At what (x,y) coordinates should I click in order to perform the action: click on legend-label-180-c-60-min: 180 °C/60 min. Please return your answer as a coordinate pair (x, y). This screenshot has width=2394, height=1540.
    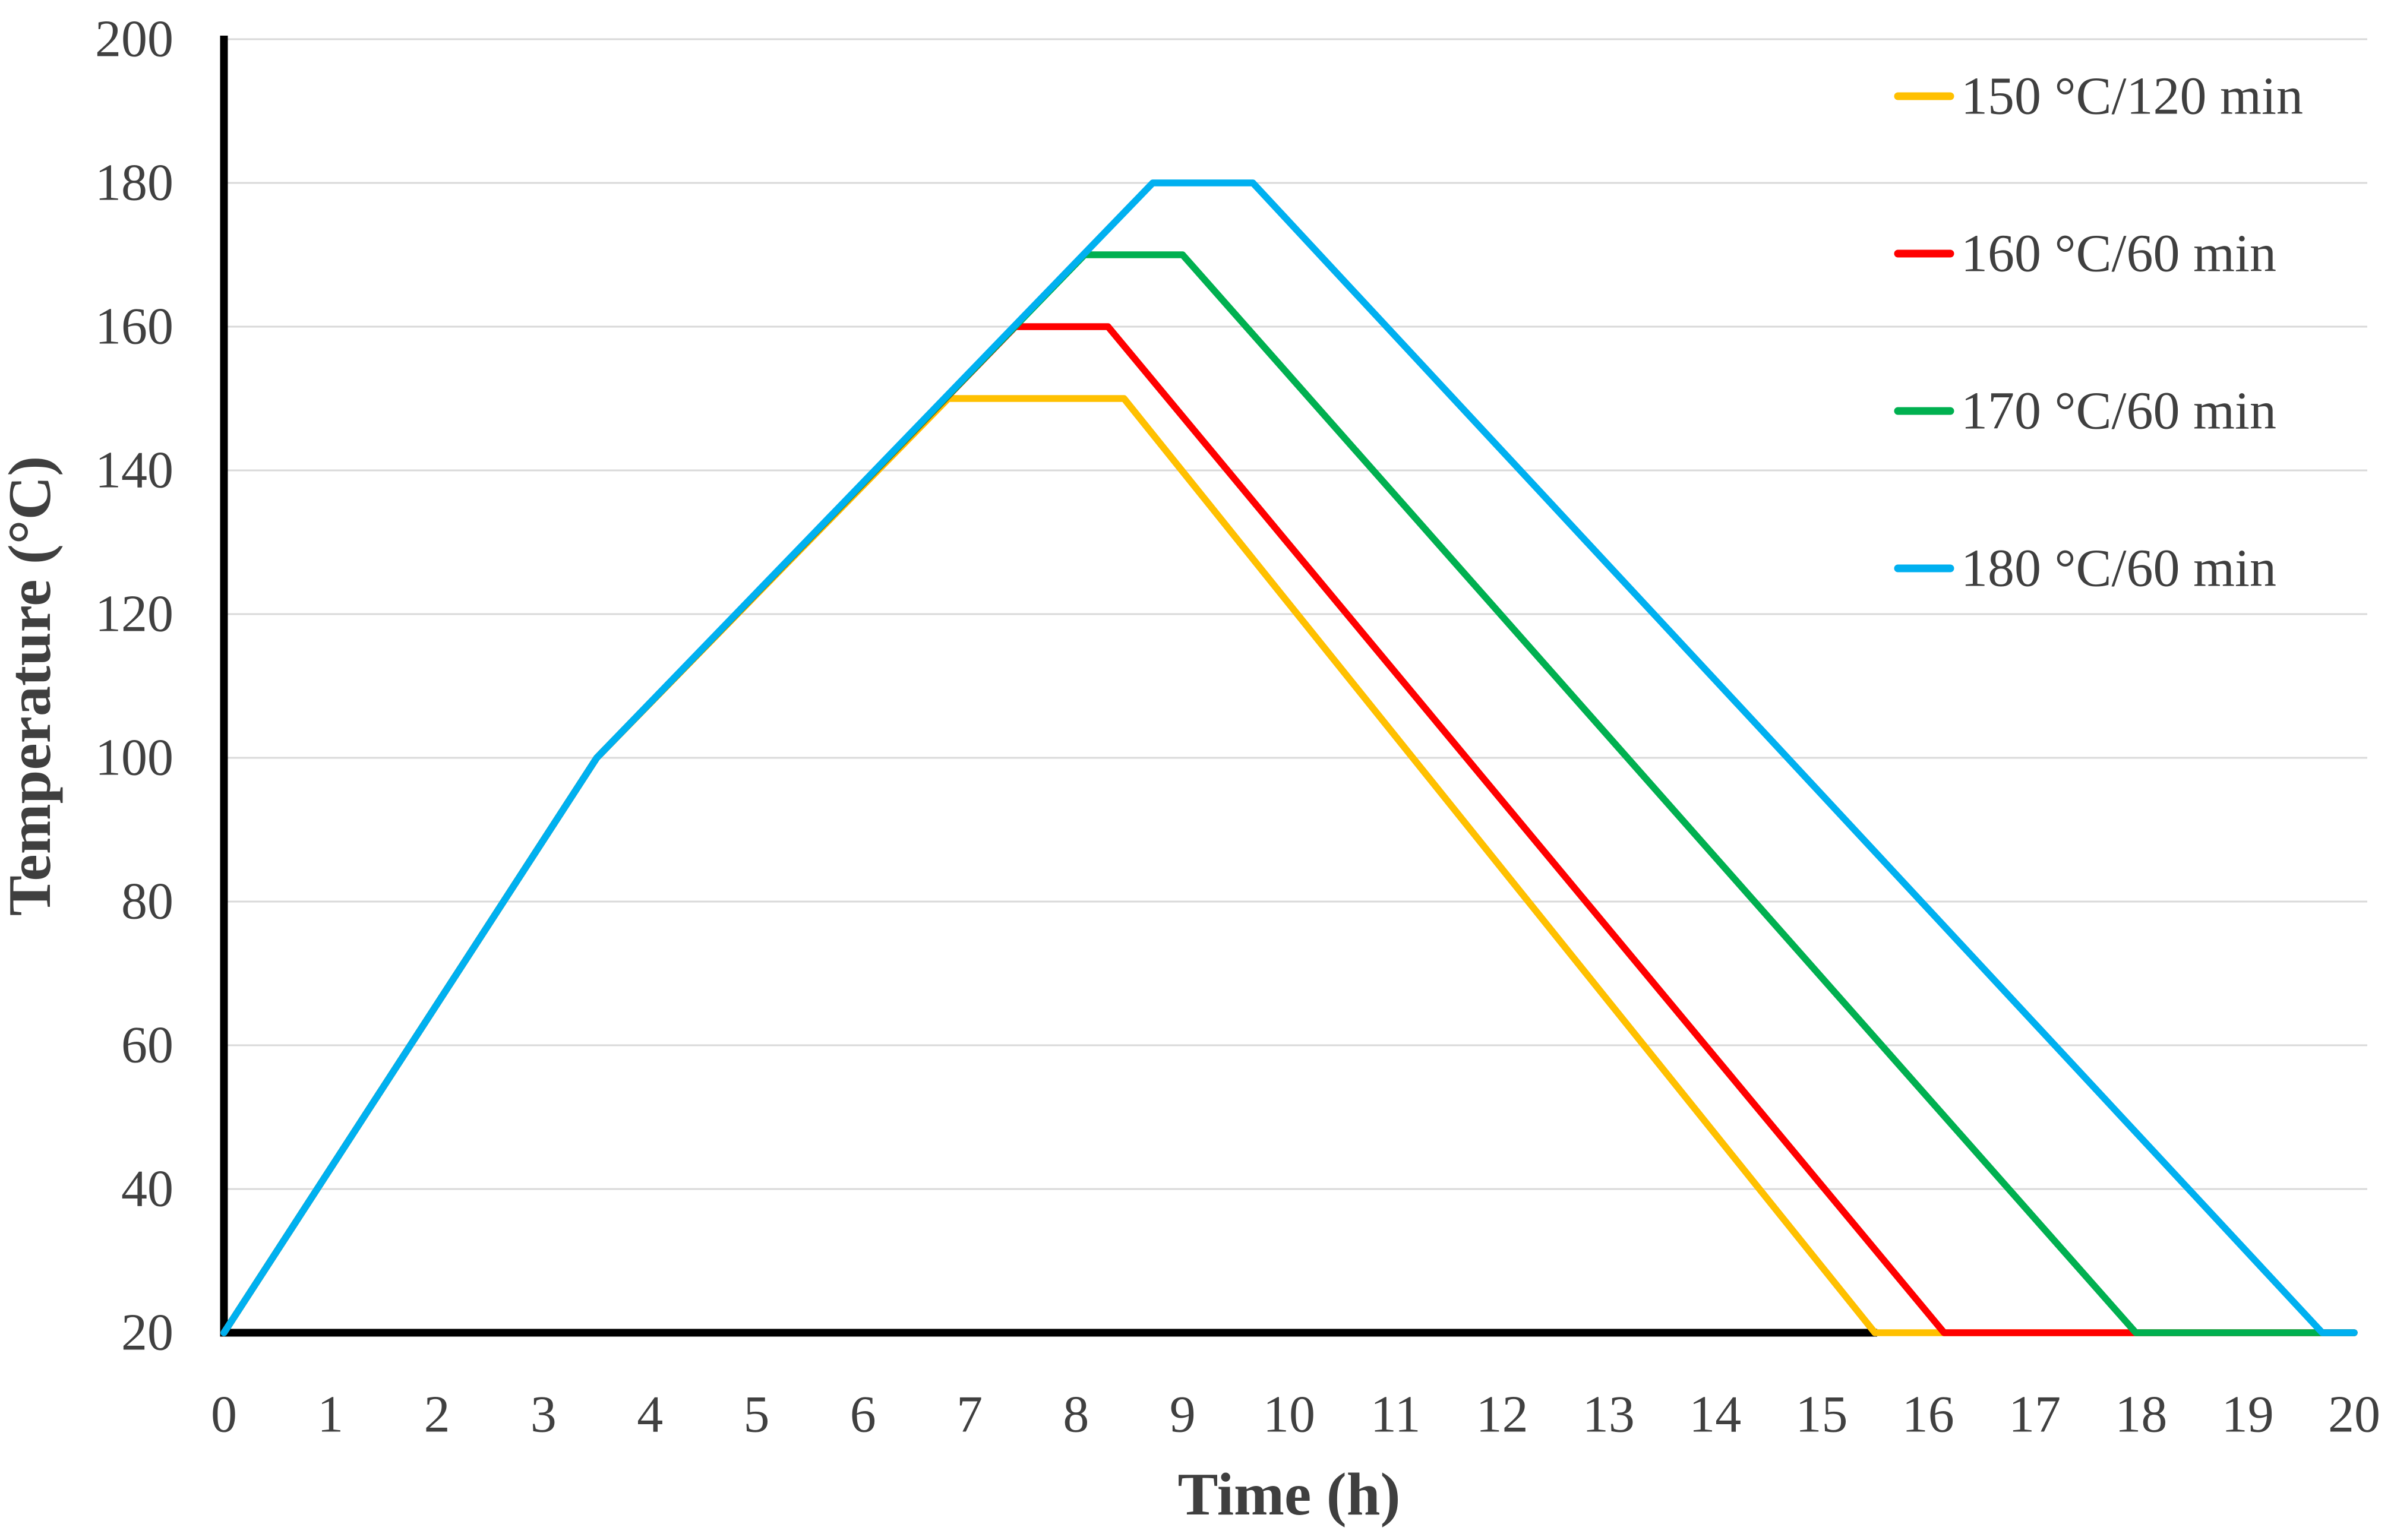
    Looking at the image, I should click on (2118, 569).